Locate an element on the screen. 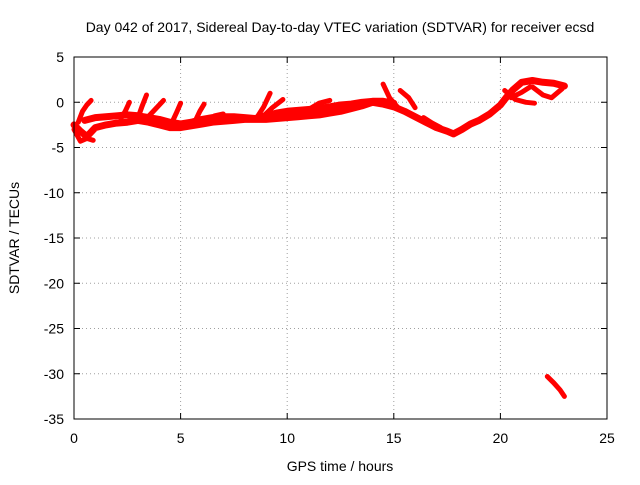 The width and height of the screenshot is (640, 485). y-axis-label: SDTVAR / TECUs is located at coordinates (14, 238).